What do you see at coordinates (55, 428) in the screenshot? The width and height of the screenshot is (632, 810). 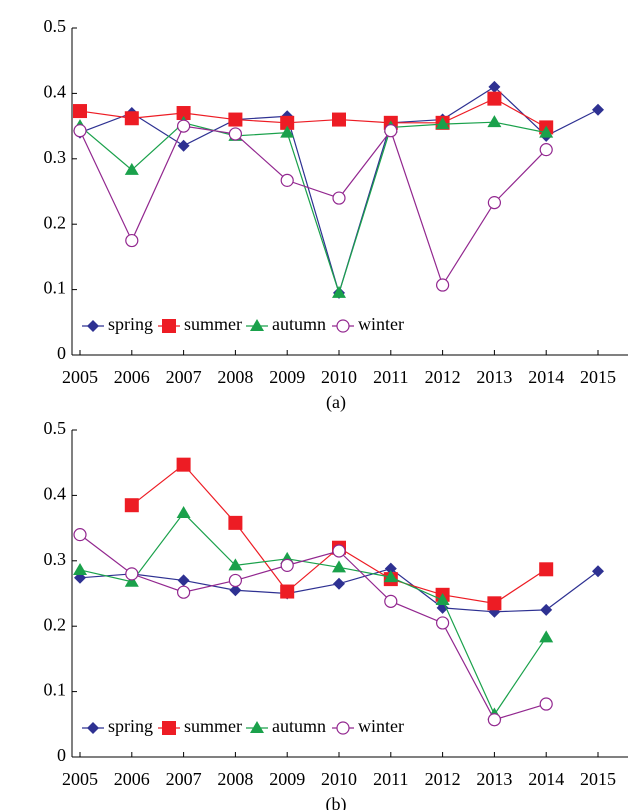 I see `y-tick-label: 0.5` at bounding box center [55, 428].